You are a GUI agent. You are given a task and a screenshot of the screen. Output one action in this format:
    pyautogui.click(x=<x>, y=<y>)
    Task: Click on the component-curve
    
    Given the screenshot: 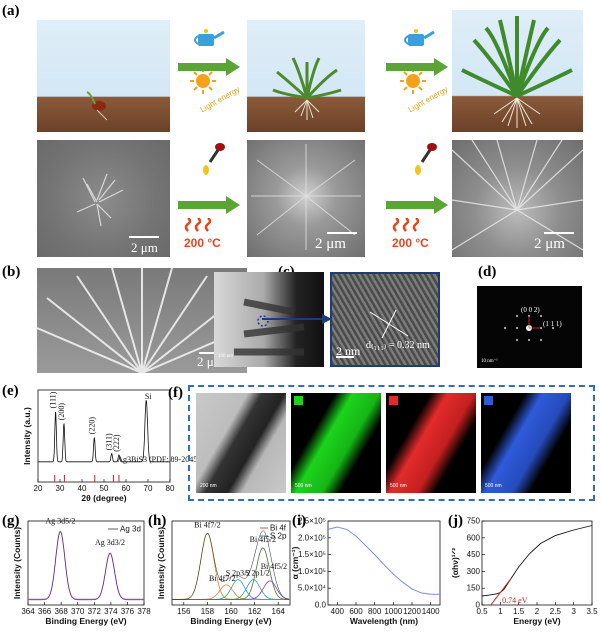 What is the action you would take?
    pyautogui.click(x=231, y=590)
    